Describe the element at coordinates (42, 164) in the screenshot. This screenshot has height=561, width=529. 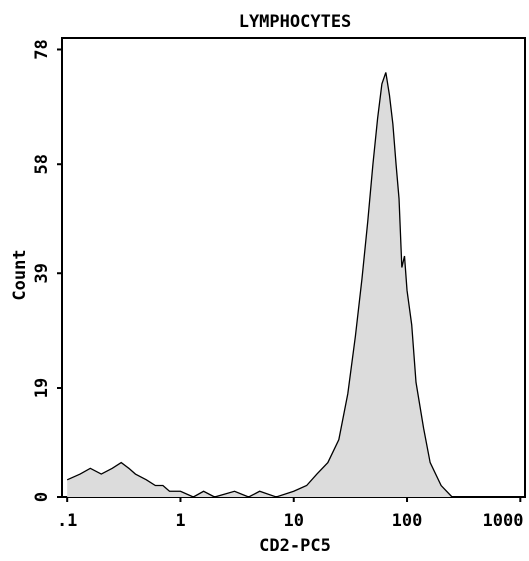
I see `y-tick-label: 58` at that location.